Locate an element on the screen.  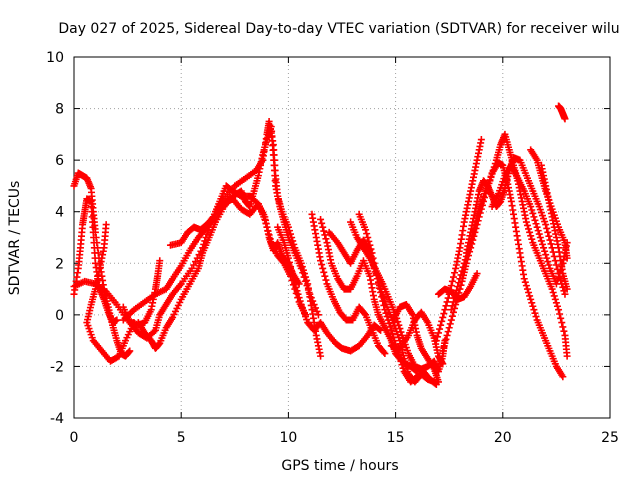
x-axis-label: GPS time / hours is located at coordinates (339, 466).